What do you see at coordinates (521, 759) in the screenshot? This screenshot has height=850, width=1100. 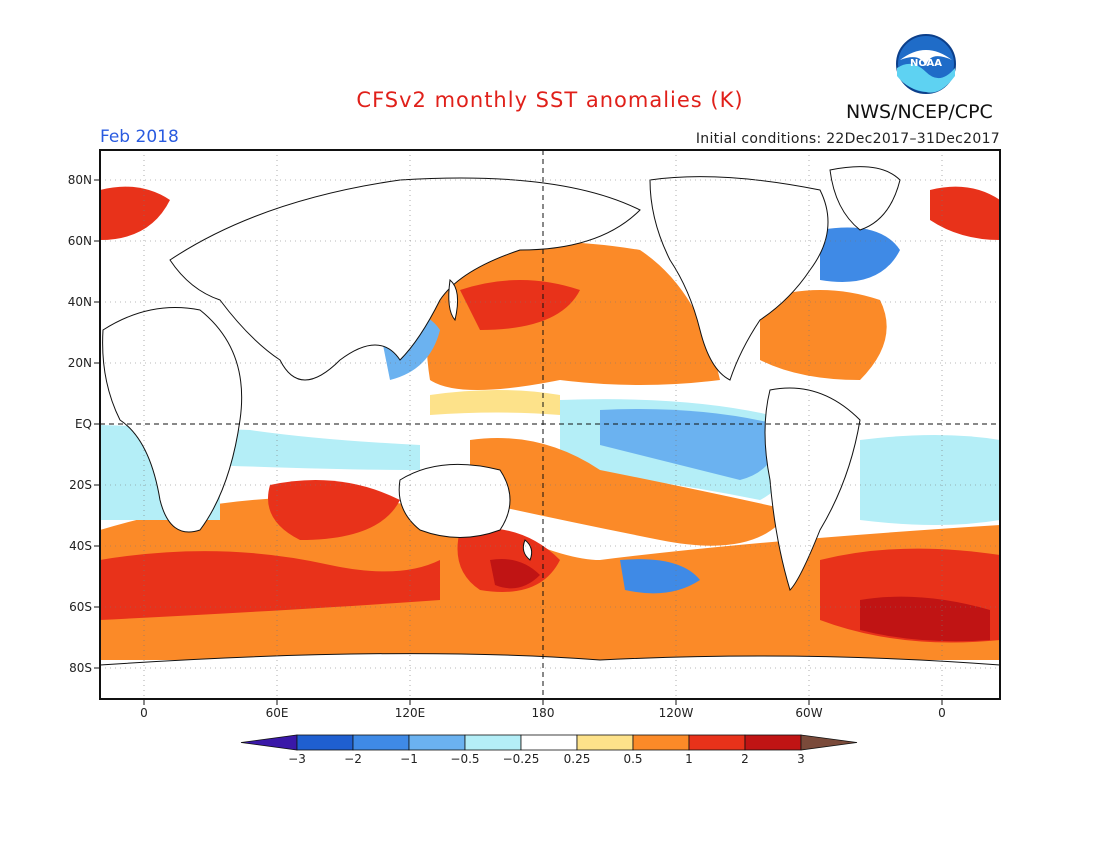 I see `colorbar-label: −0.25` at bounding box center [521, 759].